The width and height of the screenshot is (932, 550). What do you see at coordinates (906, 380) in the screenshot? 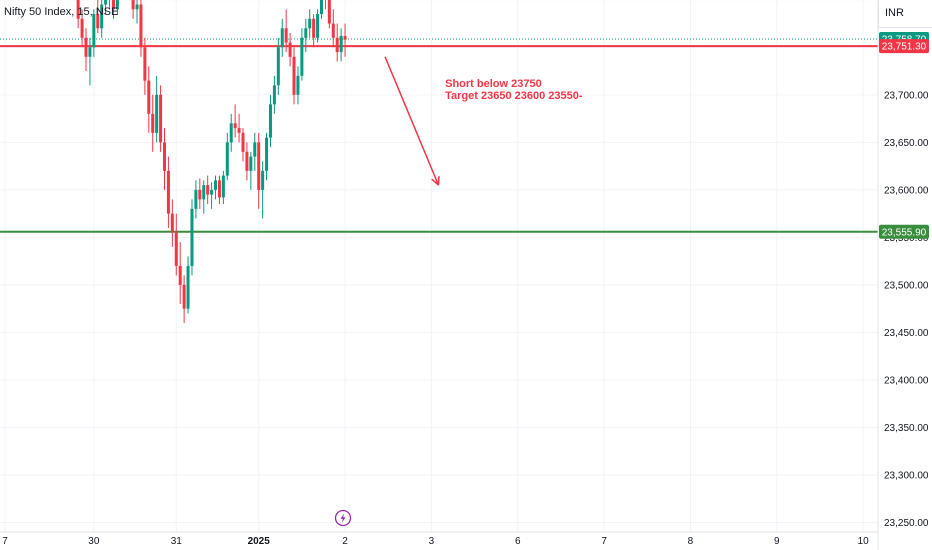
I see `price-tick-label: 23,400.00` at bounding box center [906, 380].